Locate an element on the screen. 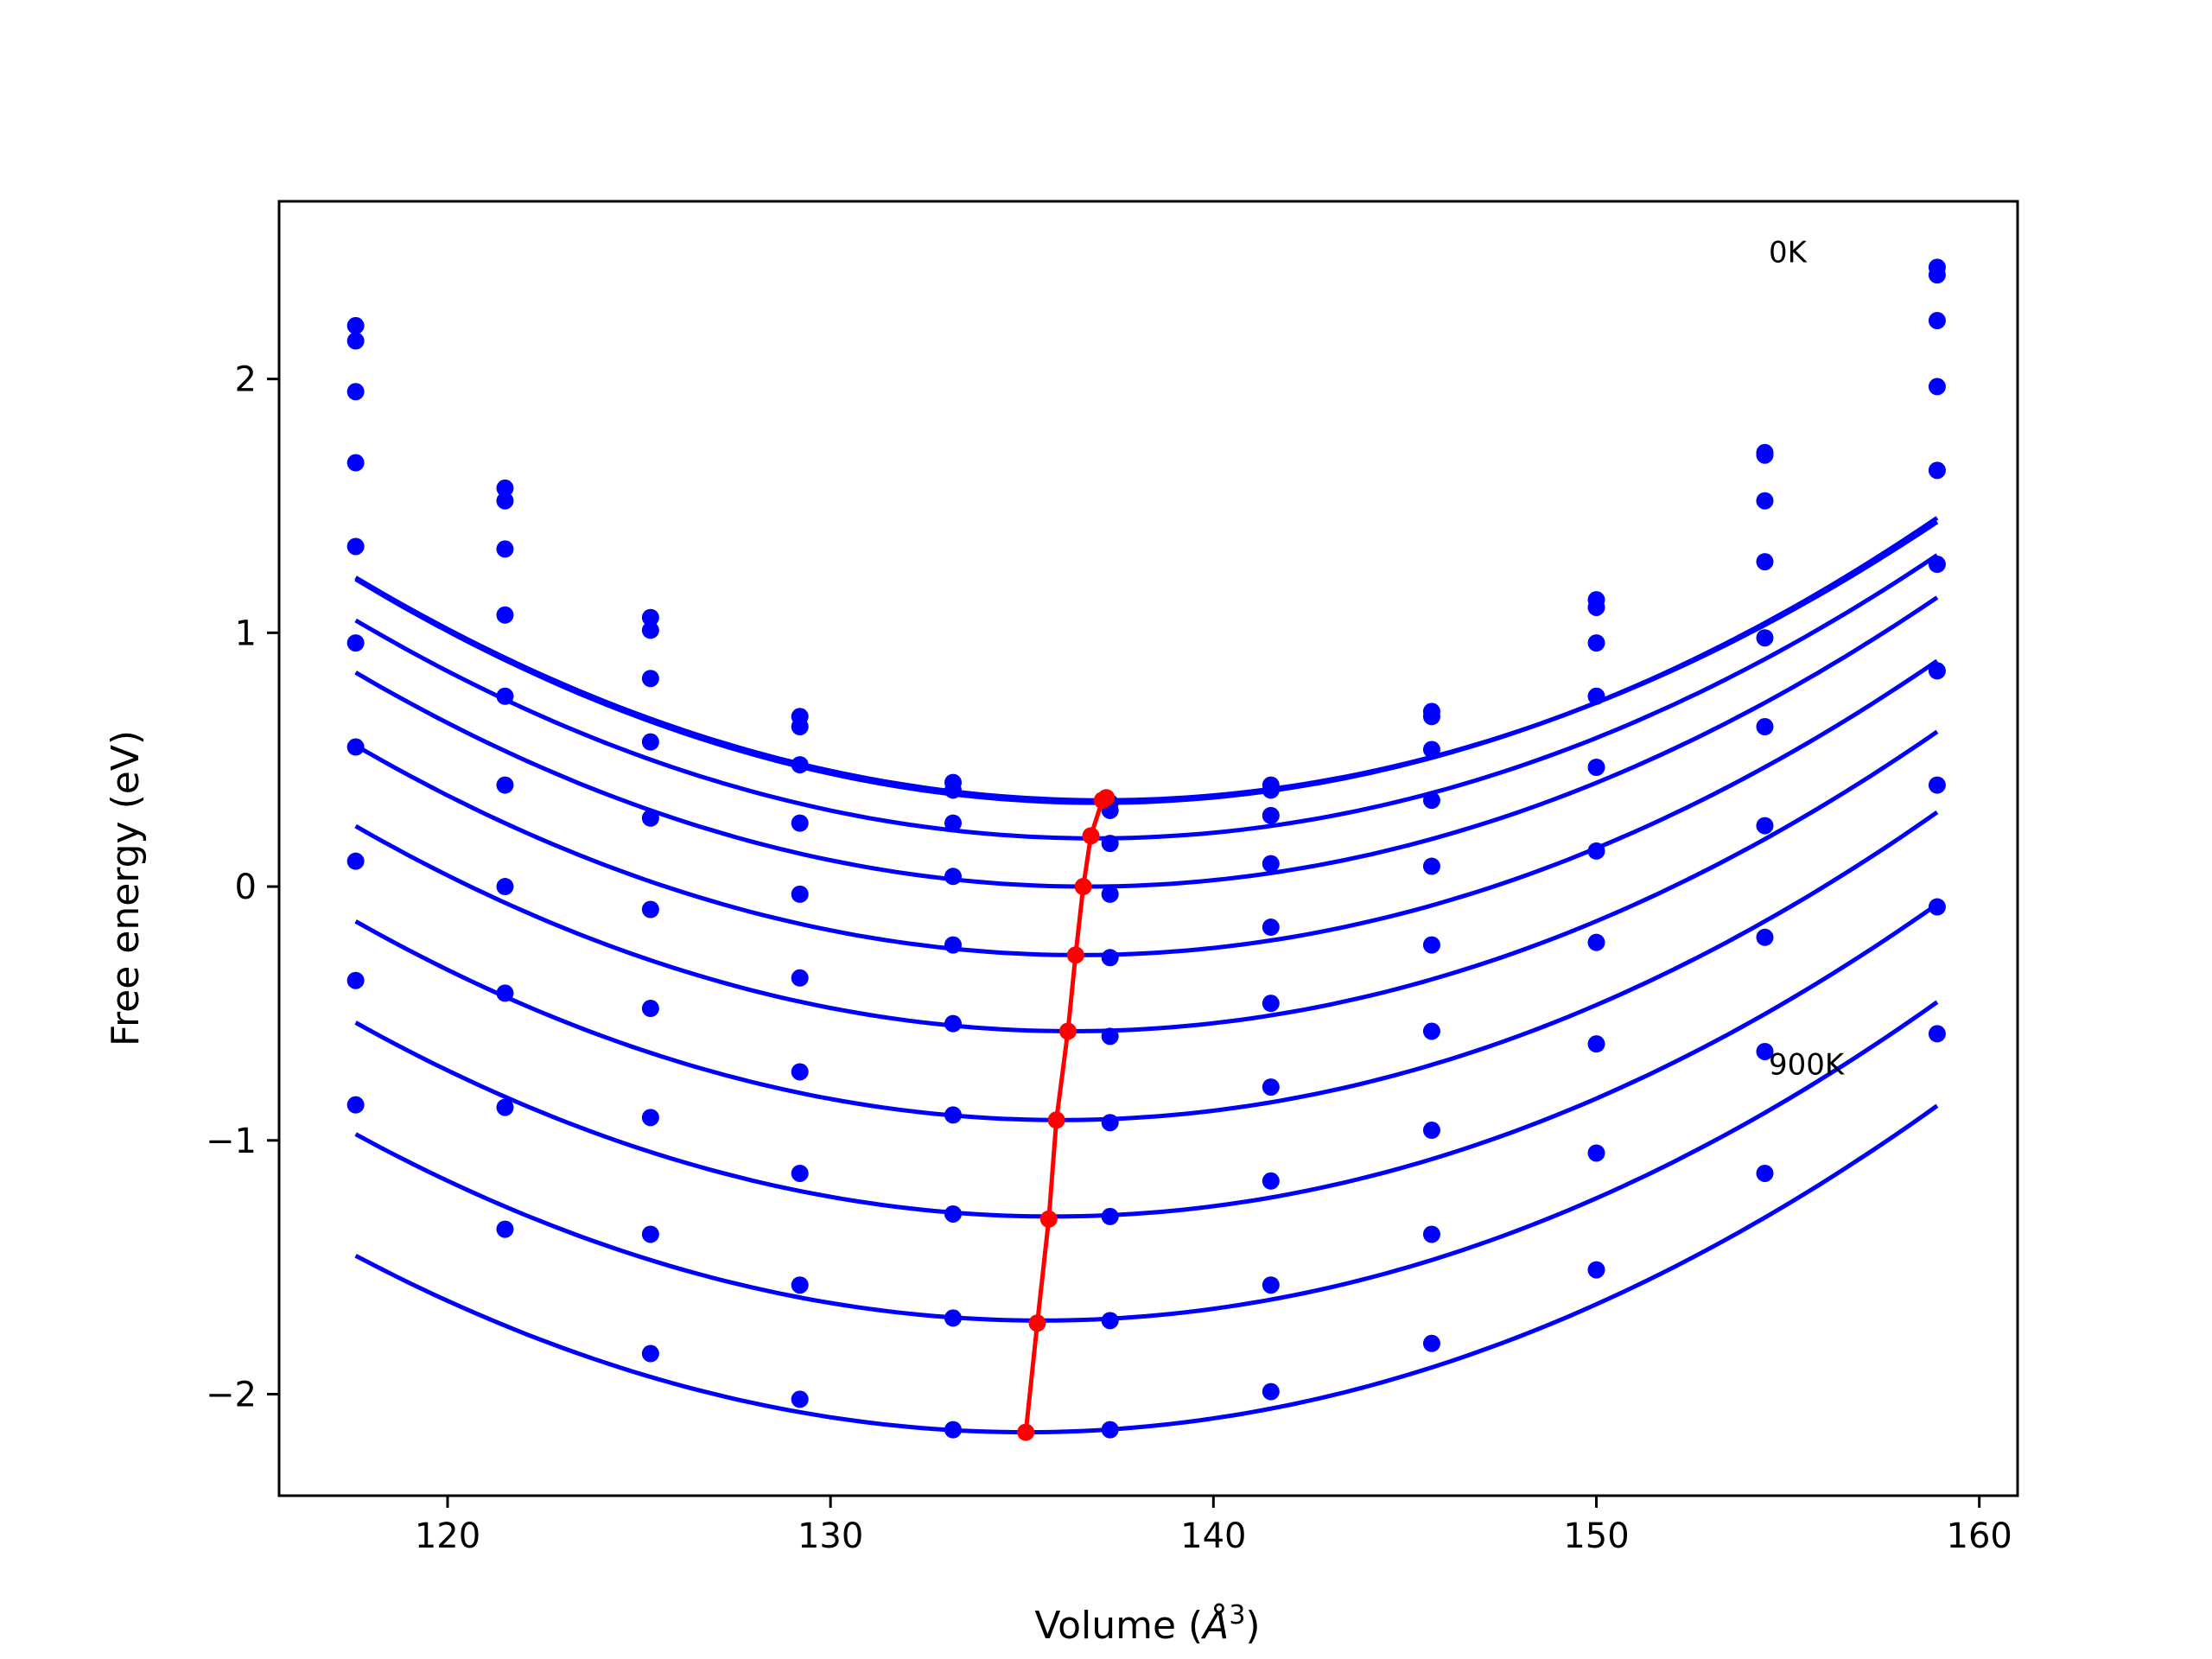 The height and width of the screenshot is (1659, 2212). y-tick-label--2: −2 is located at coordinates (232, 1395).